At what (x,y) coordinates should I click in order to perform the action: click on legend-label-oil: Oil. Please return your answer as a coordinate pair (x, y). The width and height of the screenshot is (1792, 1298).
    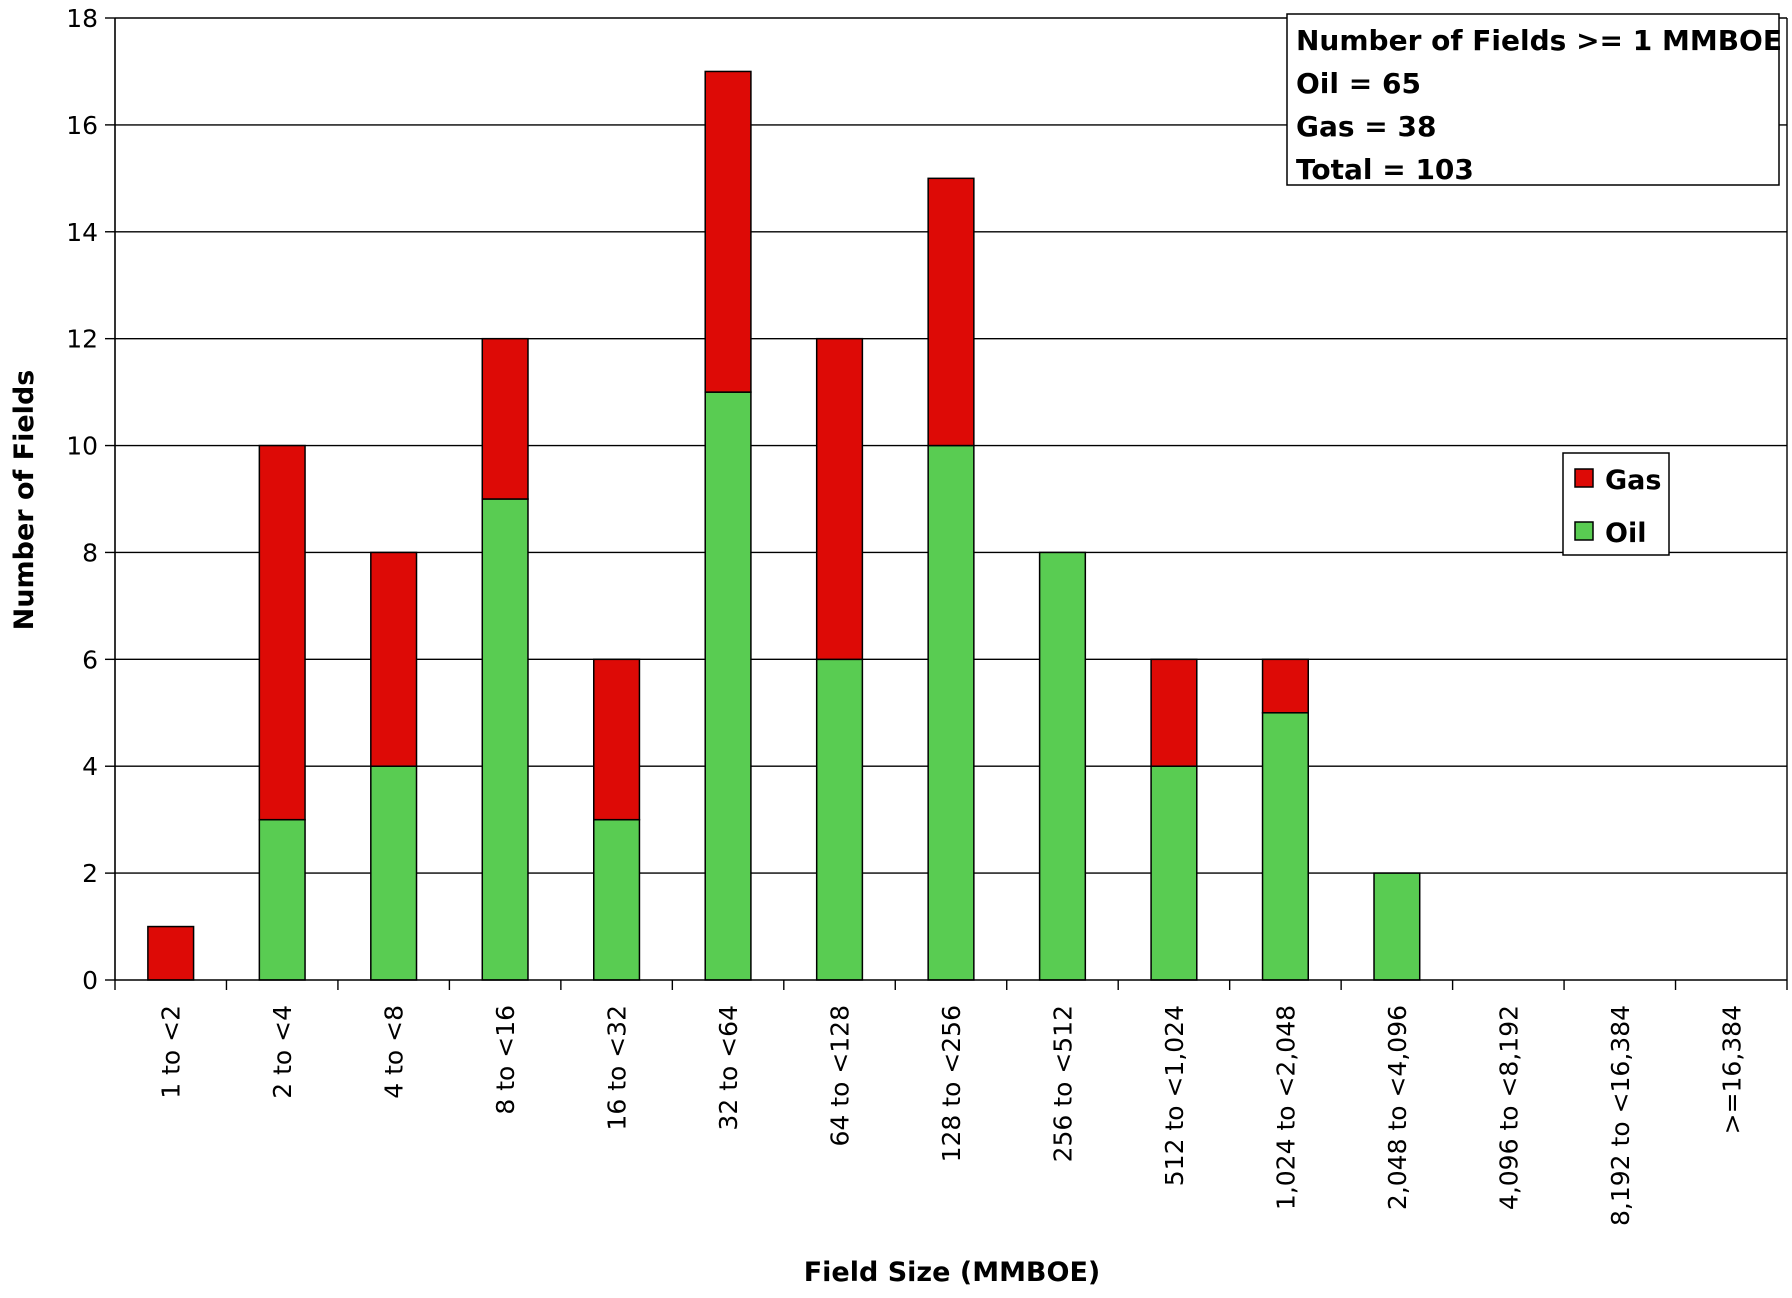
    Looking at the image, I should click on (1625, 533).